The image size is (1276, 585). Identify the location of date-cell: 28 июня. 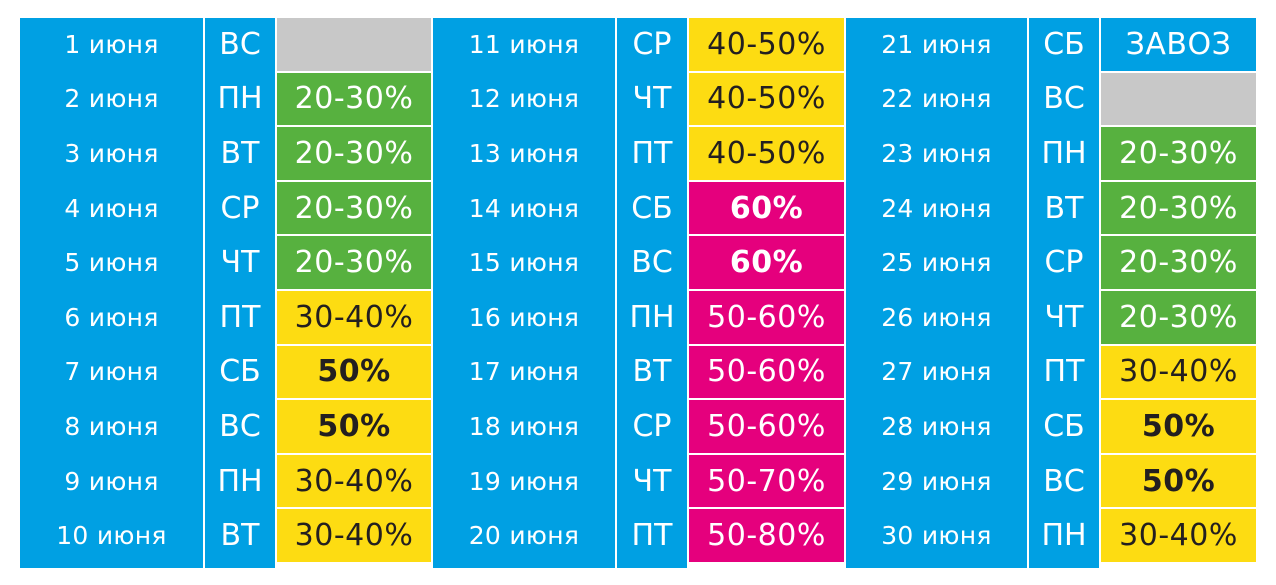
(936, 426).